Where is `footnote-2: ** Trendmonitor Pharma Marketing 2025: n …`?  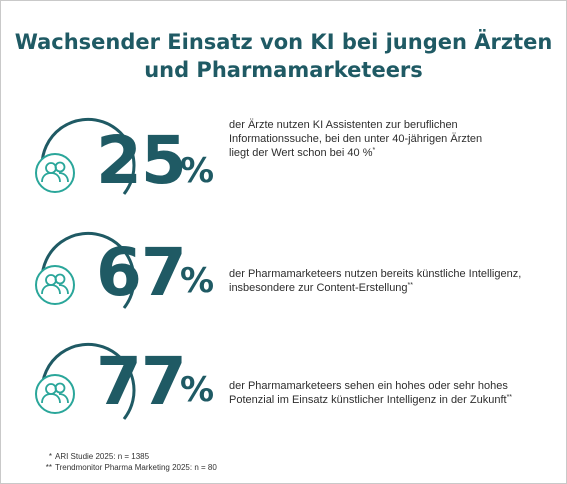 footnote-2: ** Trendmonitor Pharma Marketing 2025: n … is located at coordinates (128, 468).